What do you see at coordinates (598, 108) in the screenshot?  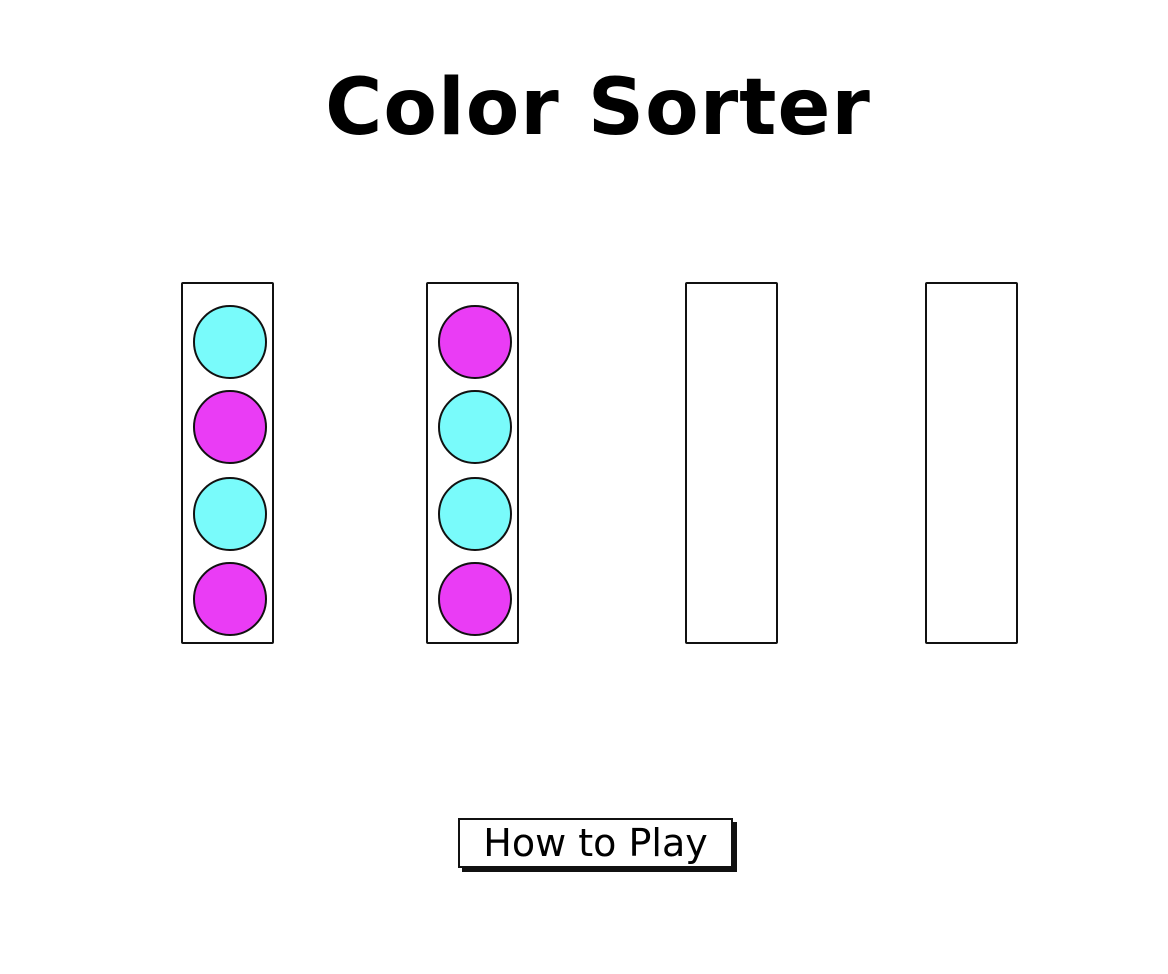 I see `game-title: Color Sorter` at bounding box center [598, 108].